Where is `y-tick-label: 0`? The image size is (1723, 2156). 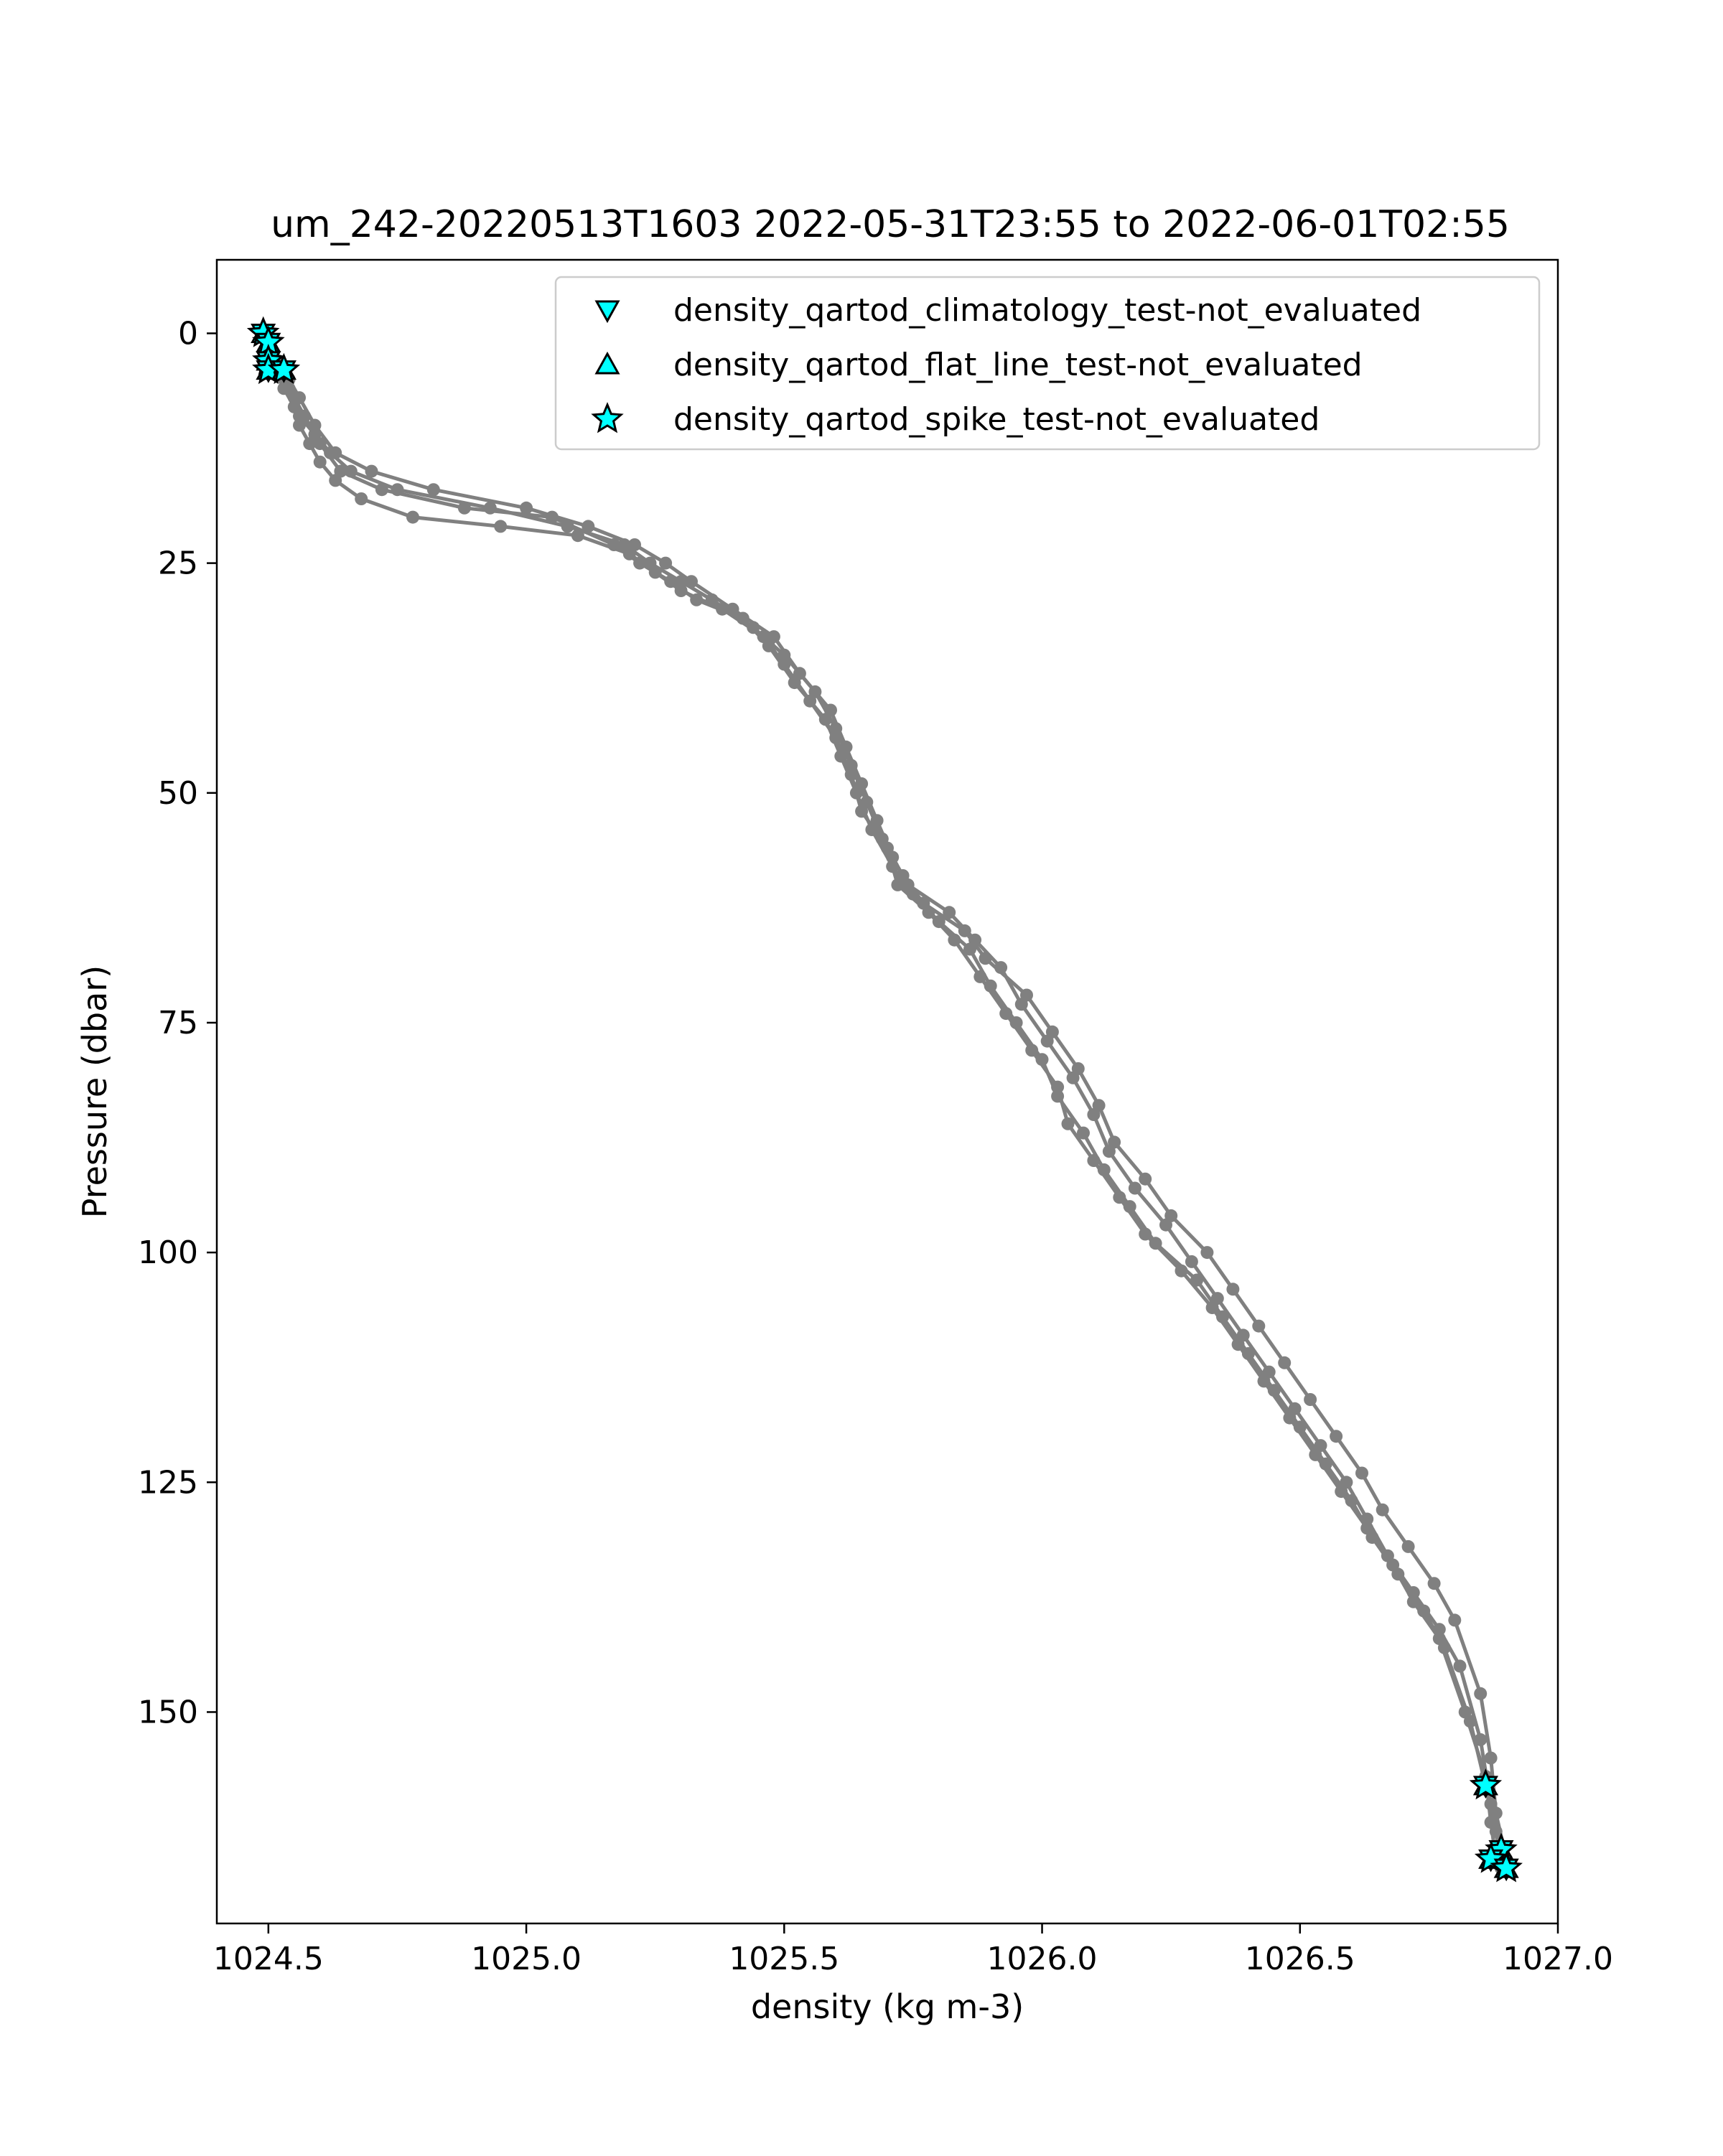
y-tick-label: 0 is located at coordinates (188, 333).